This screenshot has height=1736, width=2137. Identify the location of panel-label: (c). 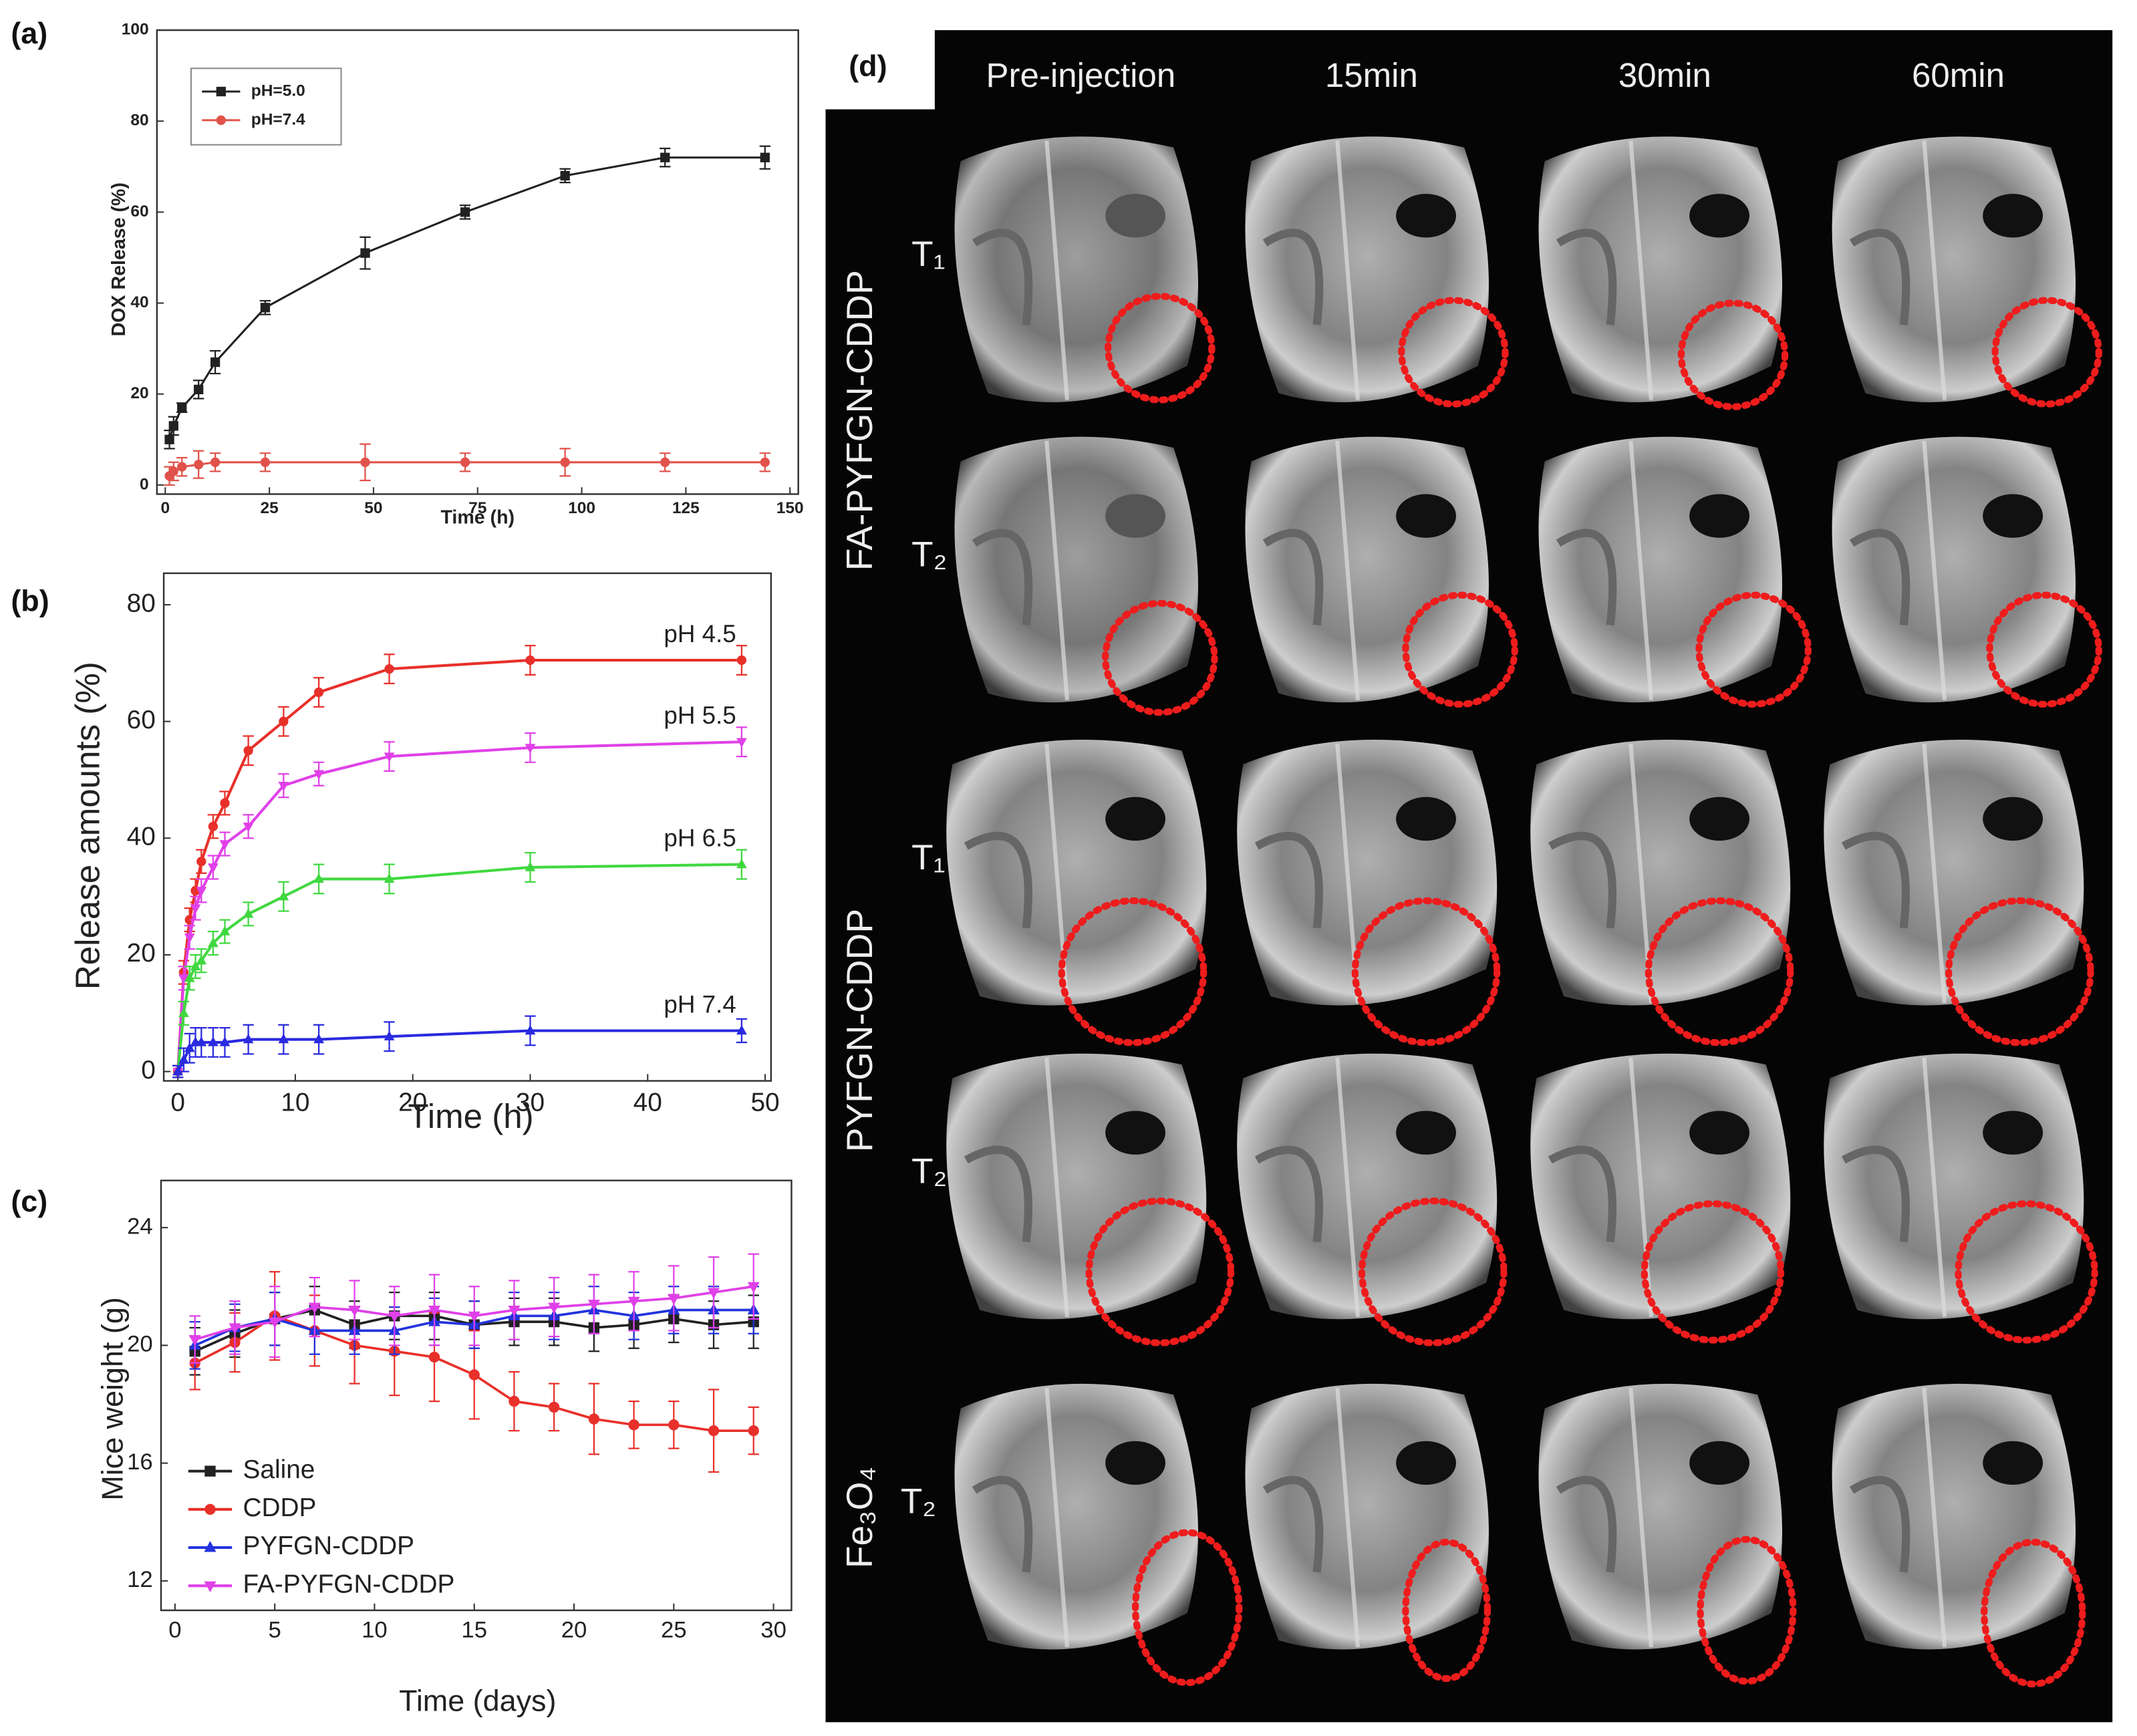
(29, 1201).